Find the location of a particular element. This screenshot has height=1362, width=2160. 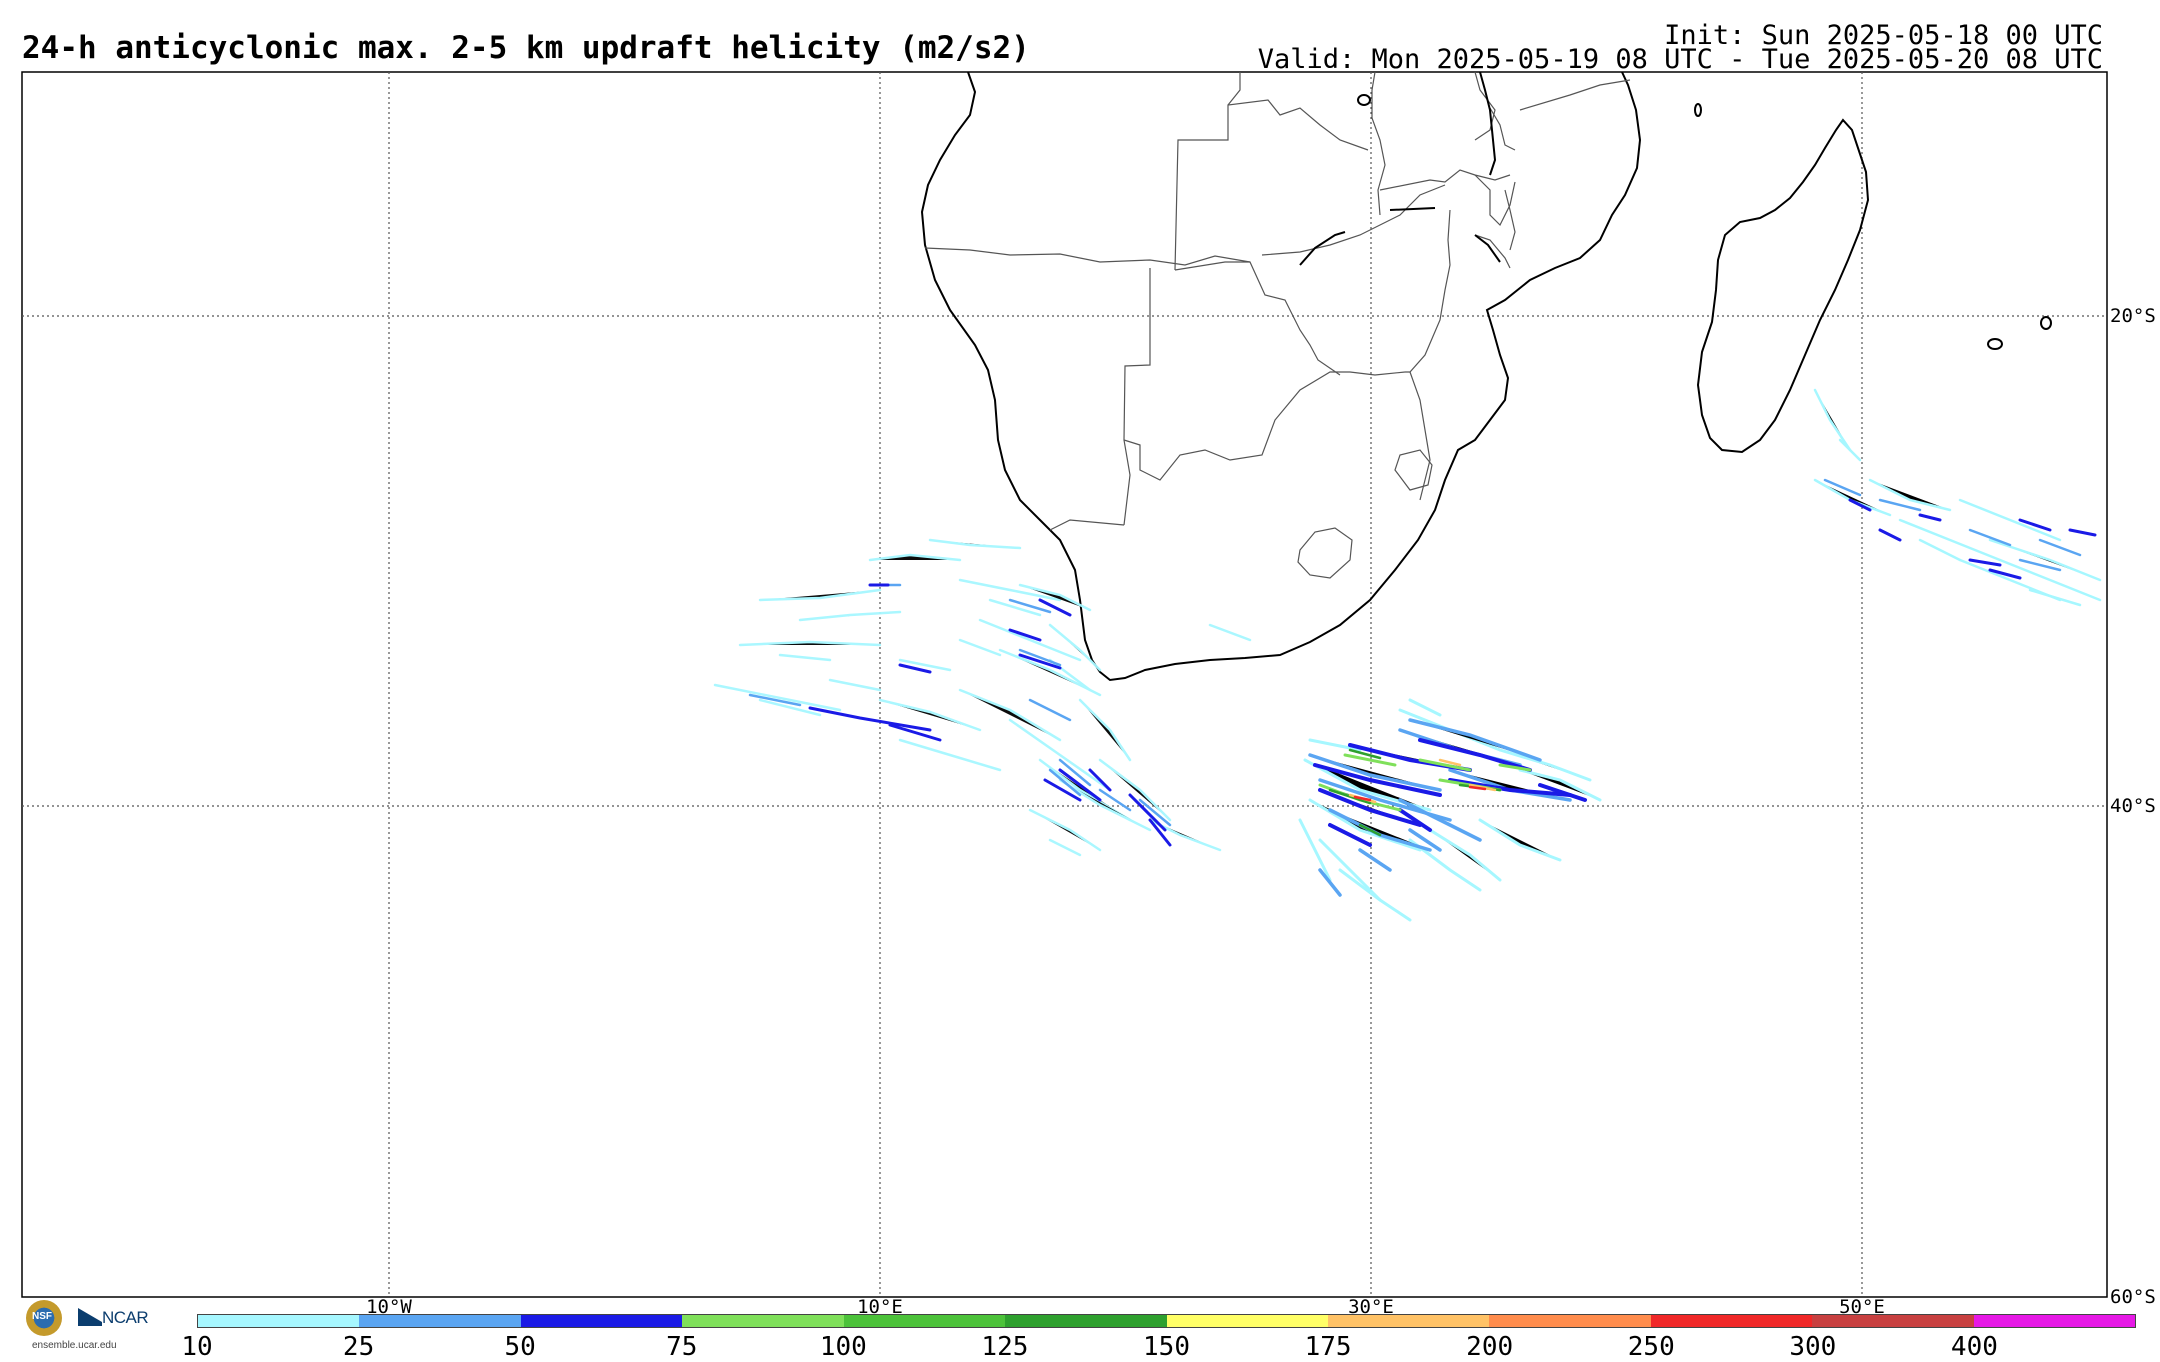

lon-label-10w: 10°W is located at coordinates (389, 1307).